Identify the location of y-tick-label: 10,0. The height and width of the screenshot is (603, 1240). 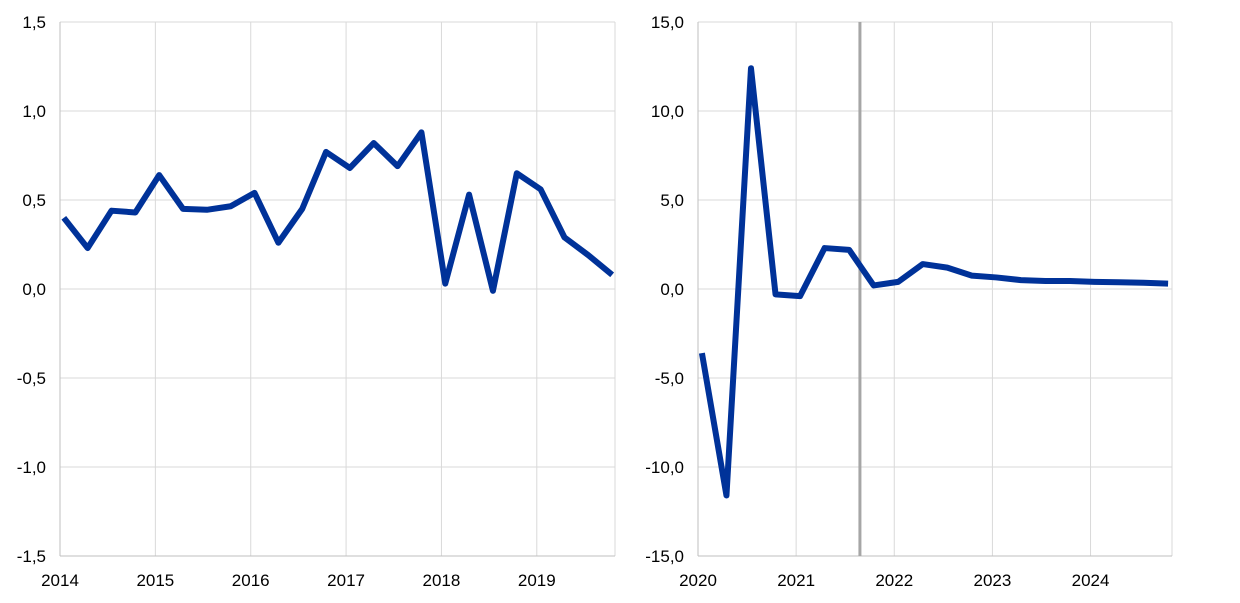
(667, 111).